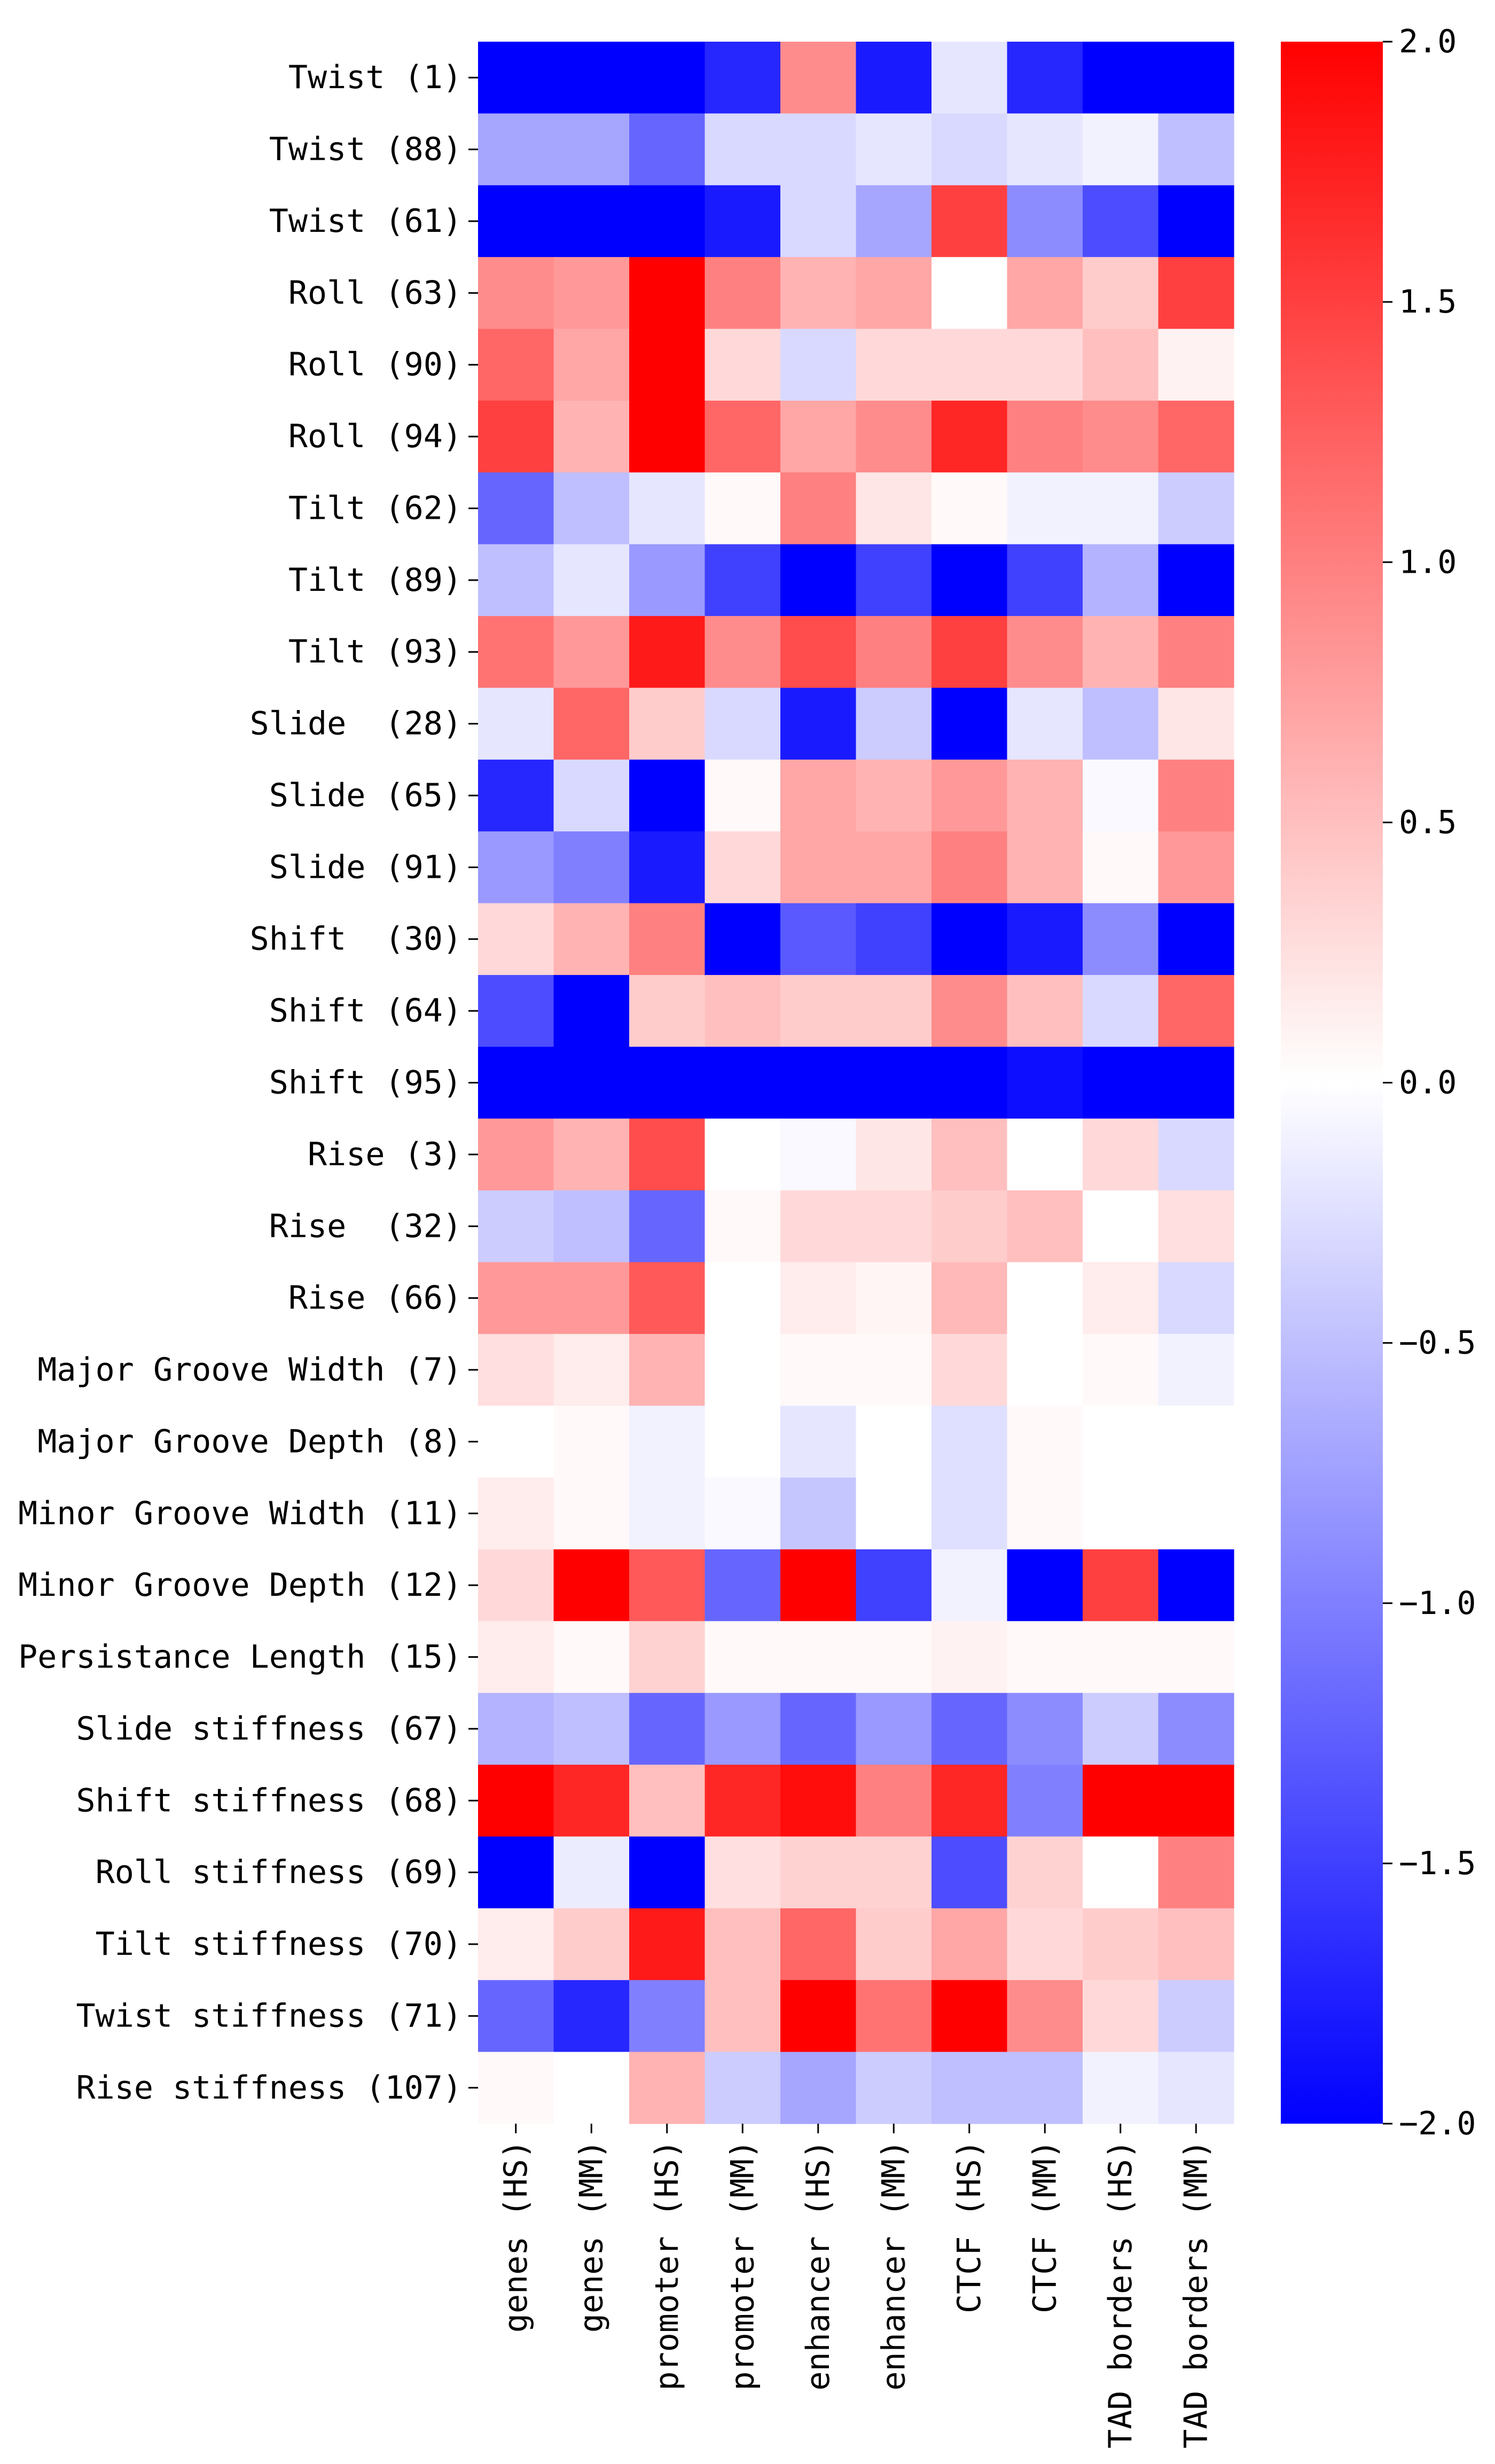 The width and height of the screenshot is (1495, 2464). What do you see at coordinates (375, 508) in the screenshot?
I see `row-label: Tilt (62)` at bounding box center [375, 508].